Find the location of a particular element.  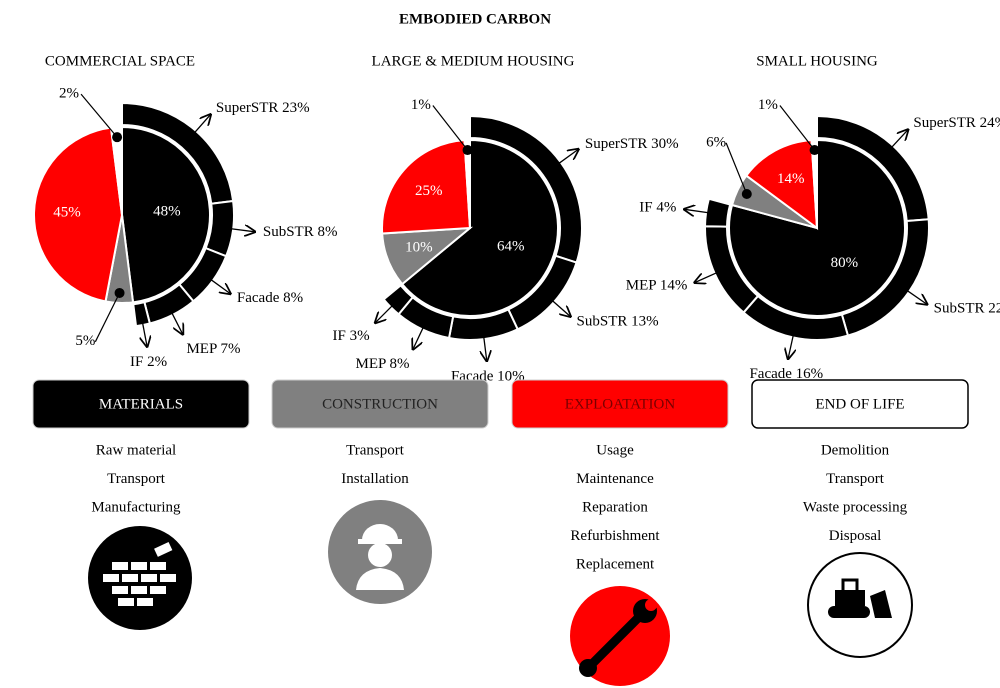

phase-name: MATERIALS is located at coordinates (141, 404).